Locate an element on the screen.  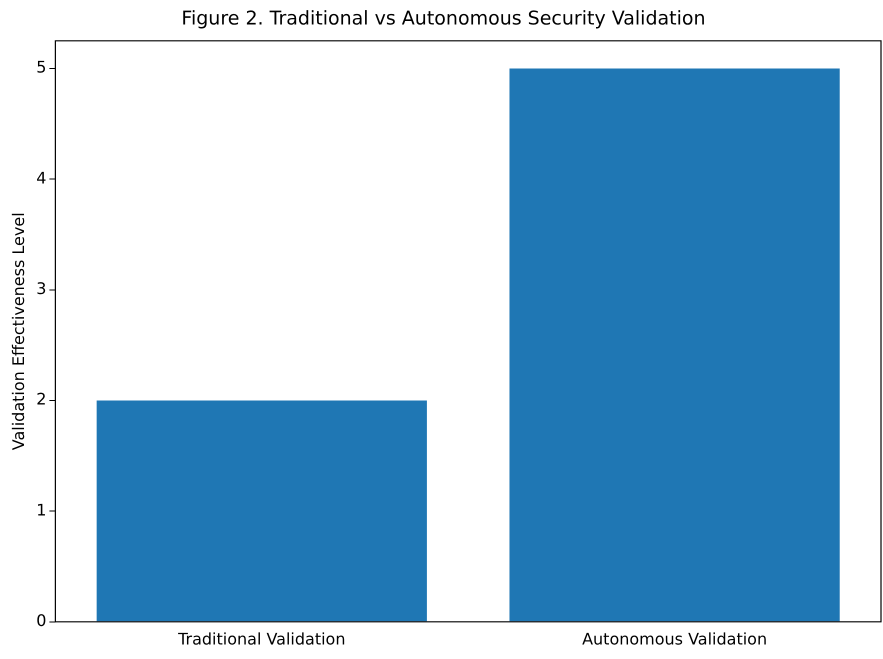
y-axis-title: Validation Effectiveness Level is located at coordinates (18, 331).